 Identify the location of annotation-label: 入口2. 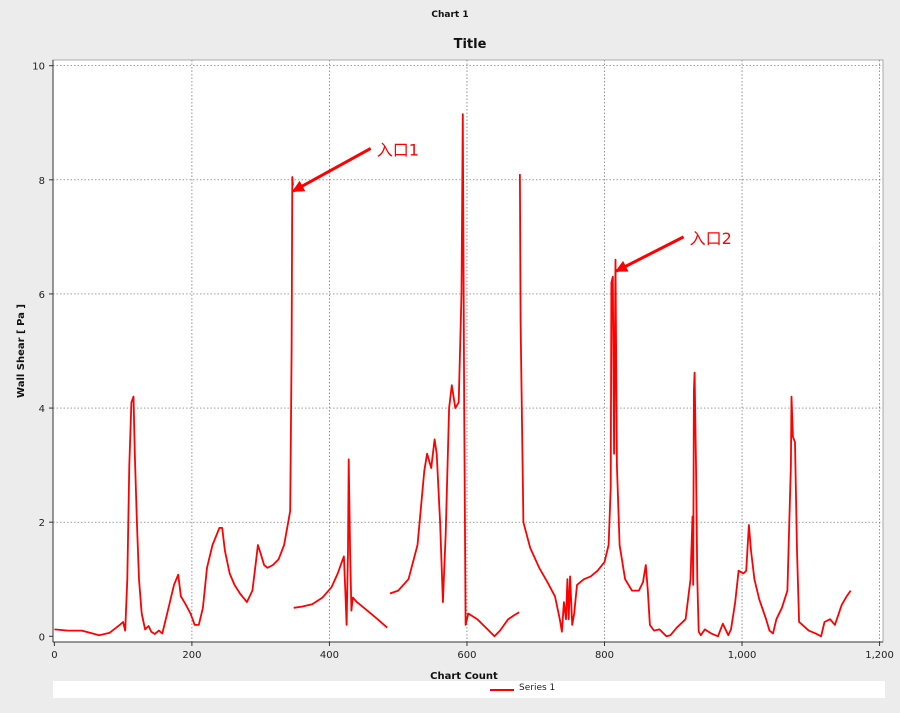
(711, 238).